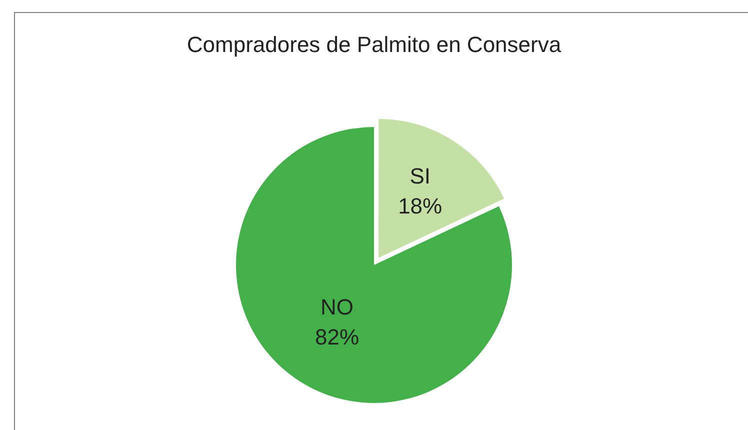 The height and width of the screenshot is (430, 748). What do you see at coordinates (374, 45) in the screenshot?
I see `chart-title: Compradores de Palmito en Conserva` at bounding box center [374, 45].